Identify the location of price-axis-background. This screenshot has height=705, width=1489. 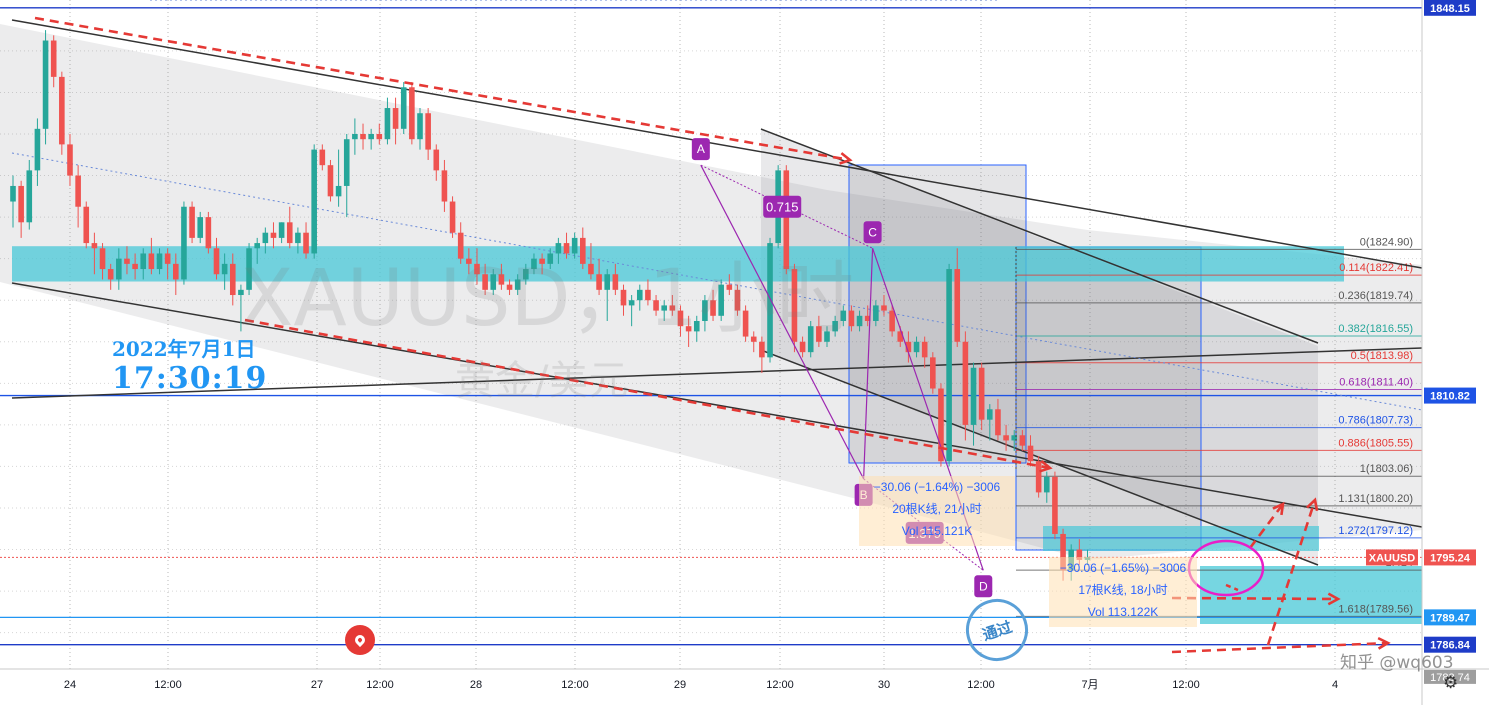
(1455, 352).